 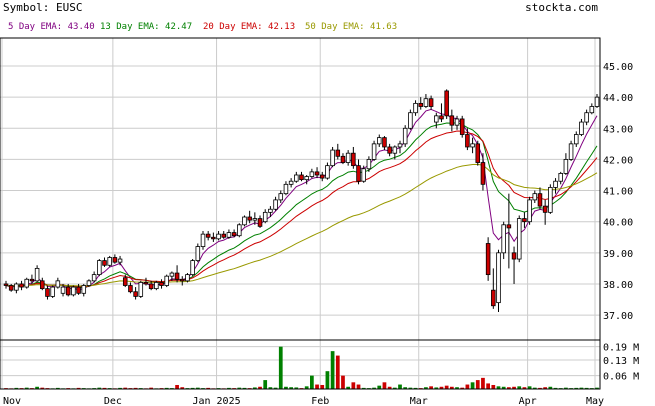 What do you see at coordinates (618, 129) in the screenshot?
I see `price-tick-label: 43.00` at bounding box center [618, 129].